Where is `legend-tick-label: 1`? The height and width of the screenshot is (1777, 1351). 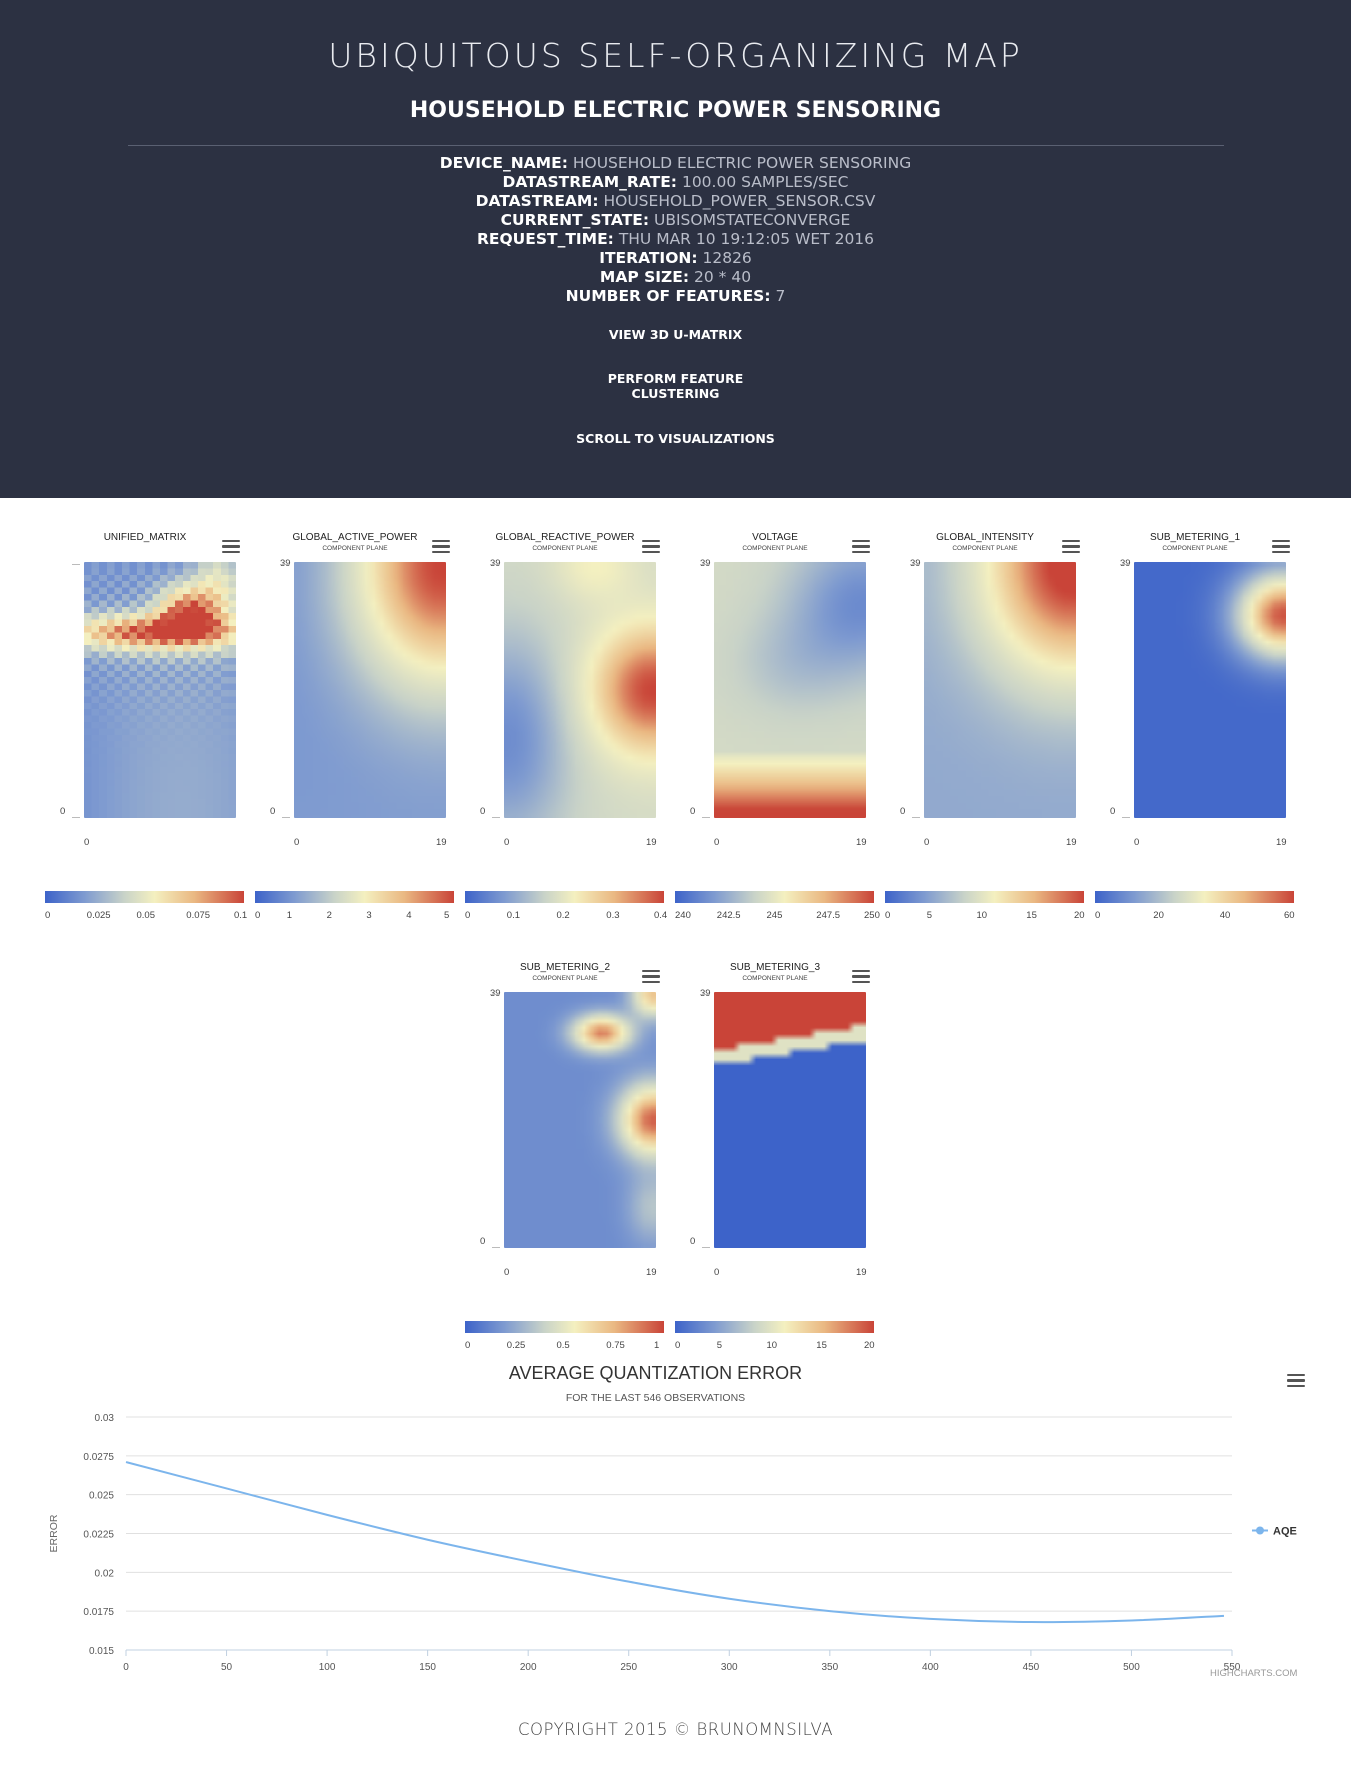
legend-tick-label: 1 is located at coordinates (657, 1345).